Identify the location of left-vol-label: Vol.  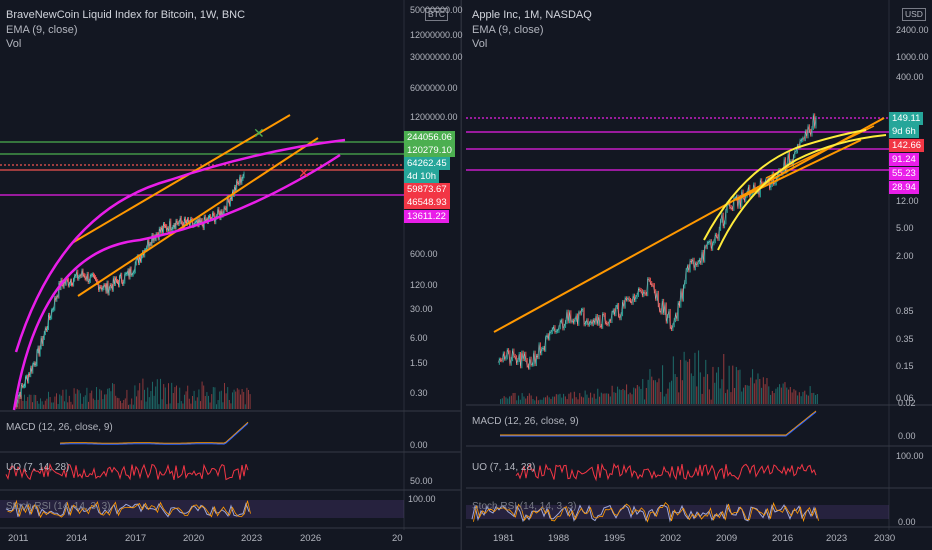
(14, 44).